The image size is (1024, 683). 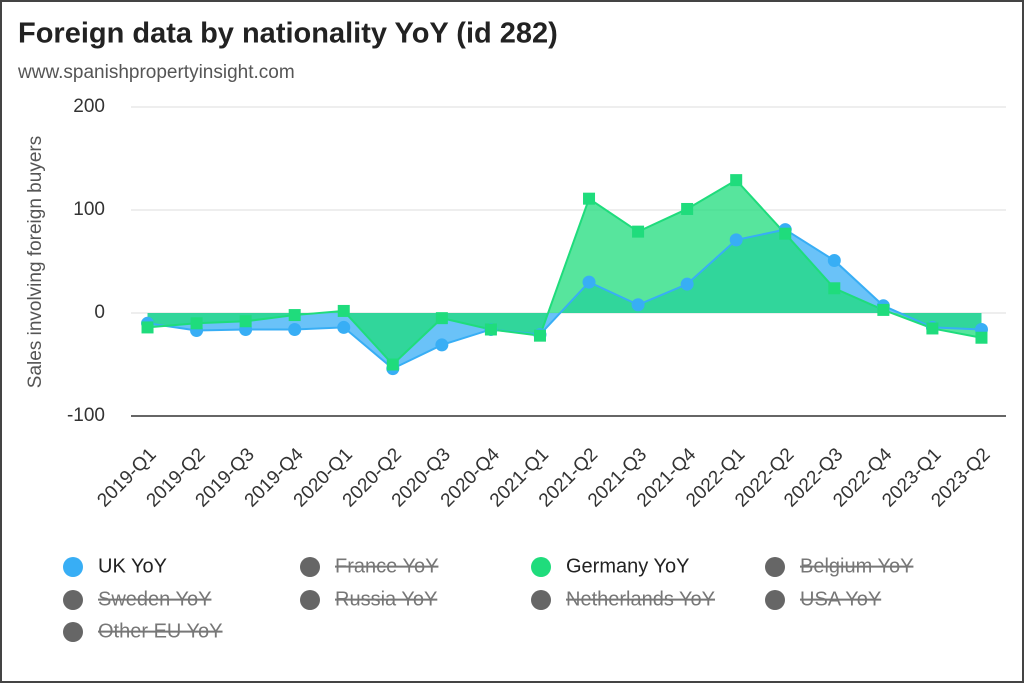 I want to click on legend-item: USA YoY, so click(x=823, y=599).